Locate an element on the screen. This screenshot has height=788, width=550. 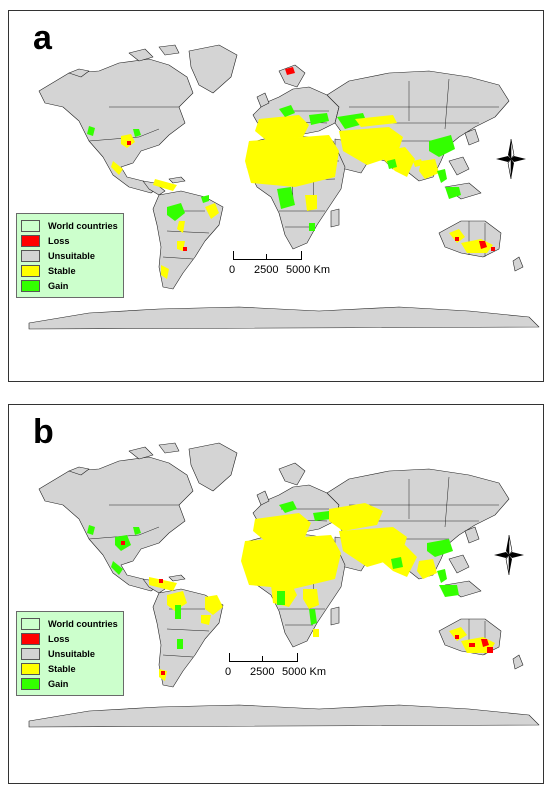
scale-bar-a: 0 2500 5000 Km is located at coordinates (299, 271).